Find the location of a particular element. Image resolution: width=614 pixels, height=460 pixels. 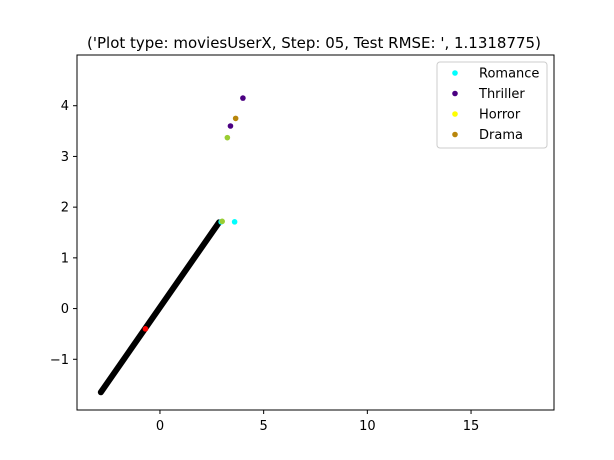

legend-marker-drama is located at coordinates (455, 134).